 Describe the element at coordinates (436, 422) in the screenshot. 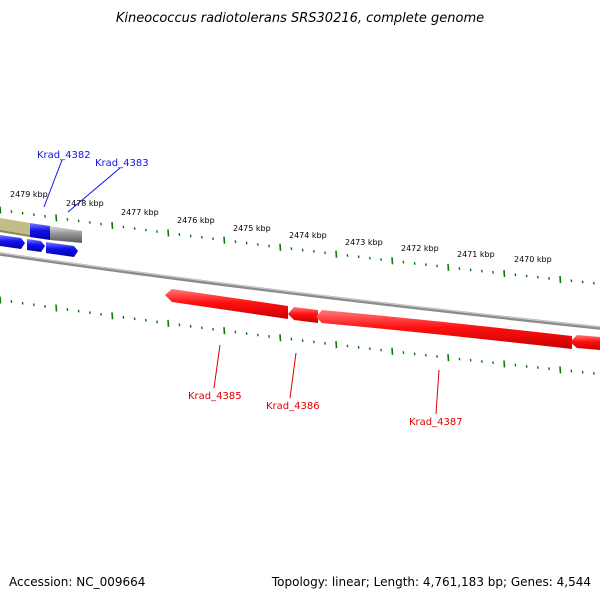

I see `gene-label-reverse: Krad_4387` at that location.